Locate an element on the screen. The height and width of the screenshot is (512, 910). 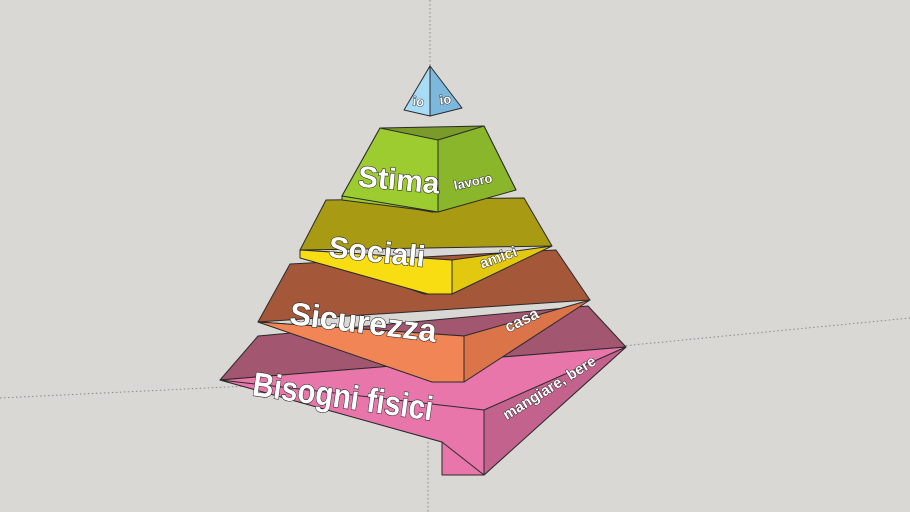
axis-line-left is located at coordinates (124, 392).